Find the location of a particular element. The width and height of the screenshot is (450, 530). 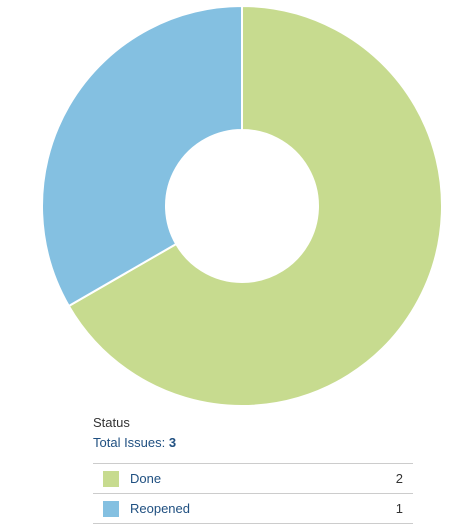

legend-row-done: Done 2 is located at coordinates (253, 478).